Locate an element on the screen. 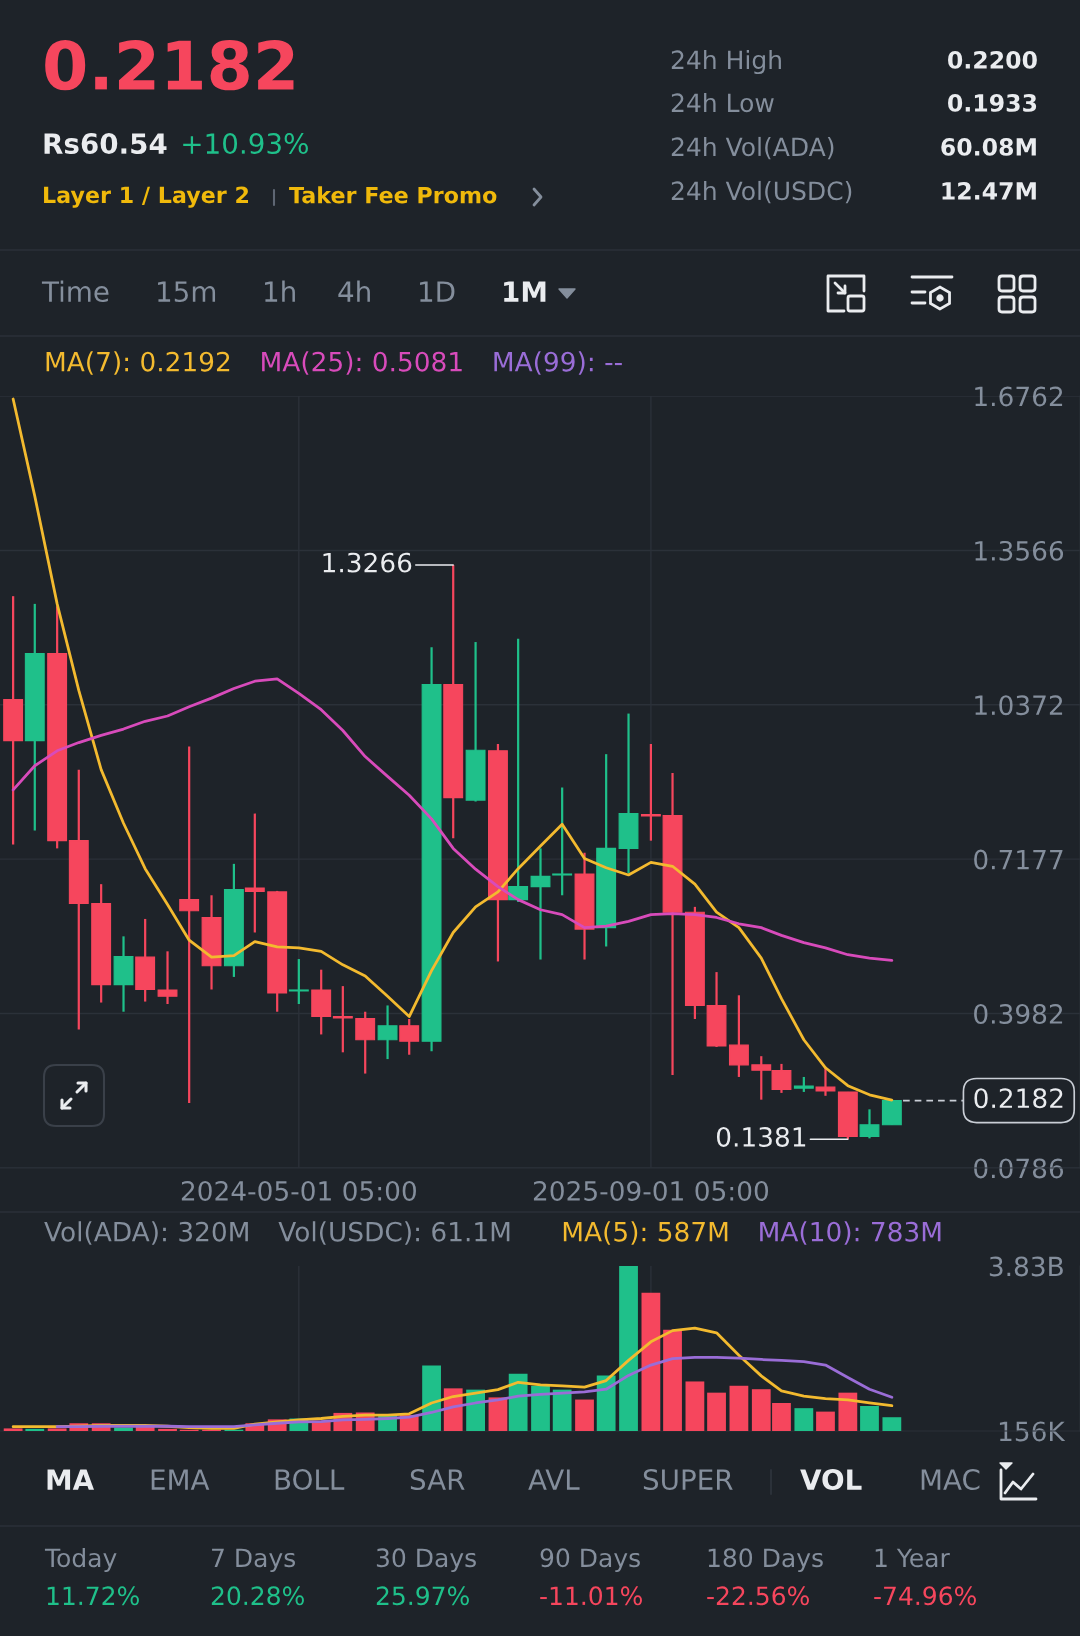 This screenshot has width=1080, height=1636. annotation: 0.1381 is located at coordinates (761, 1136).